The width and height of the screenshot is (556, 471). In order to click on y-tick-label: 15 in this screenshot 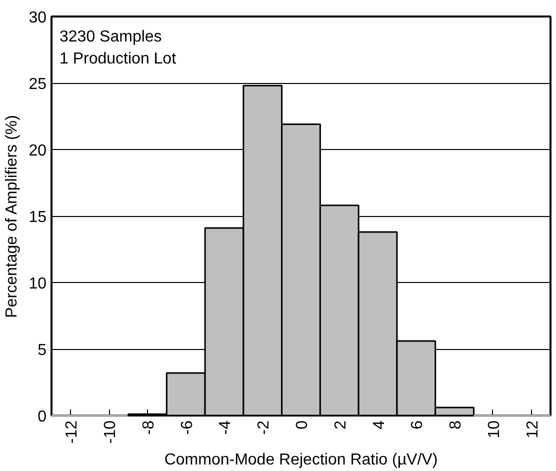, I will do `click(37, 217)`.